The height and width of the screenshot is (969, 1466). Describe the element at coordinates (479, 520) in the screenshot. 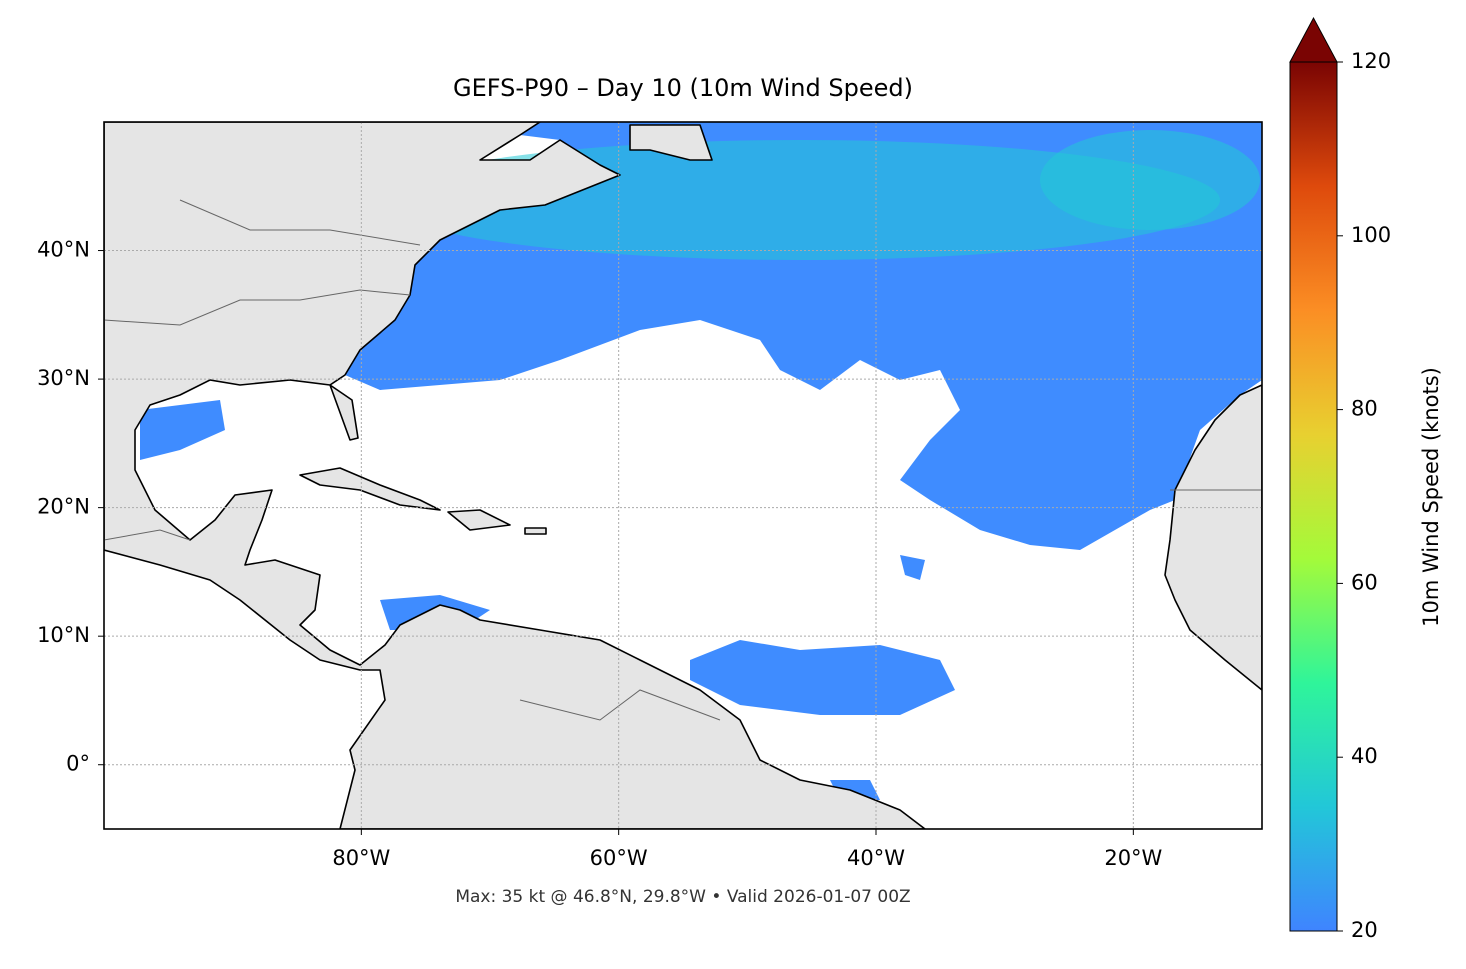

I see `land-hispaniola` at that location.